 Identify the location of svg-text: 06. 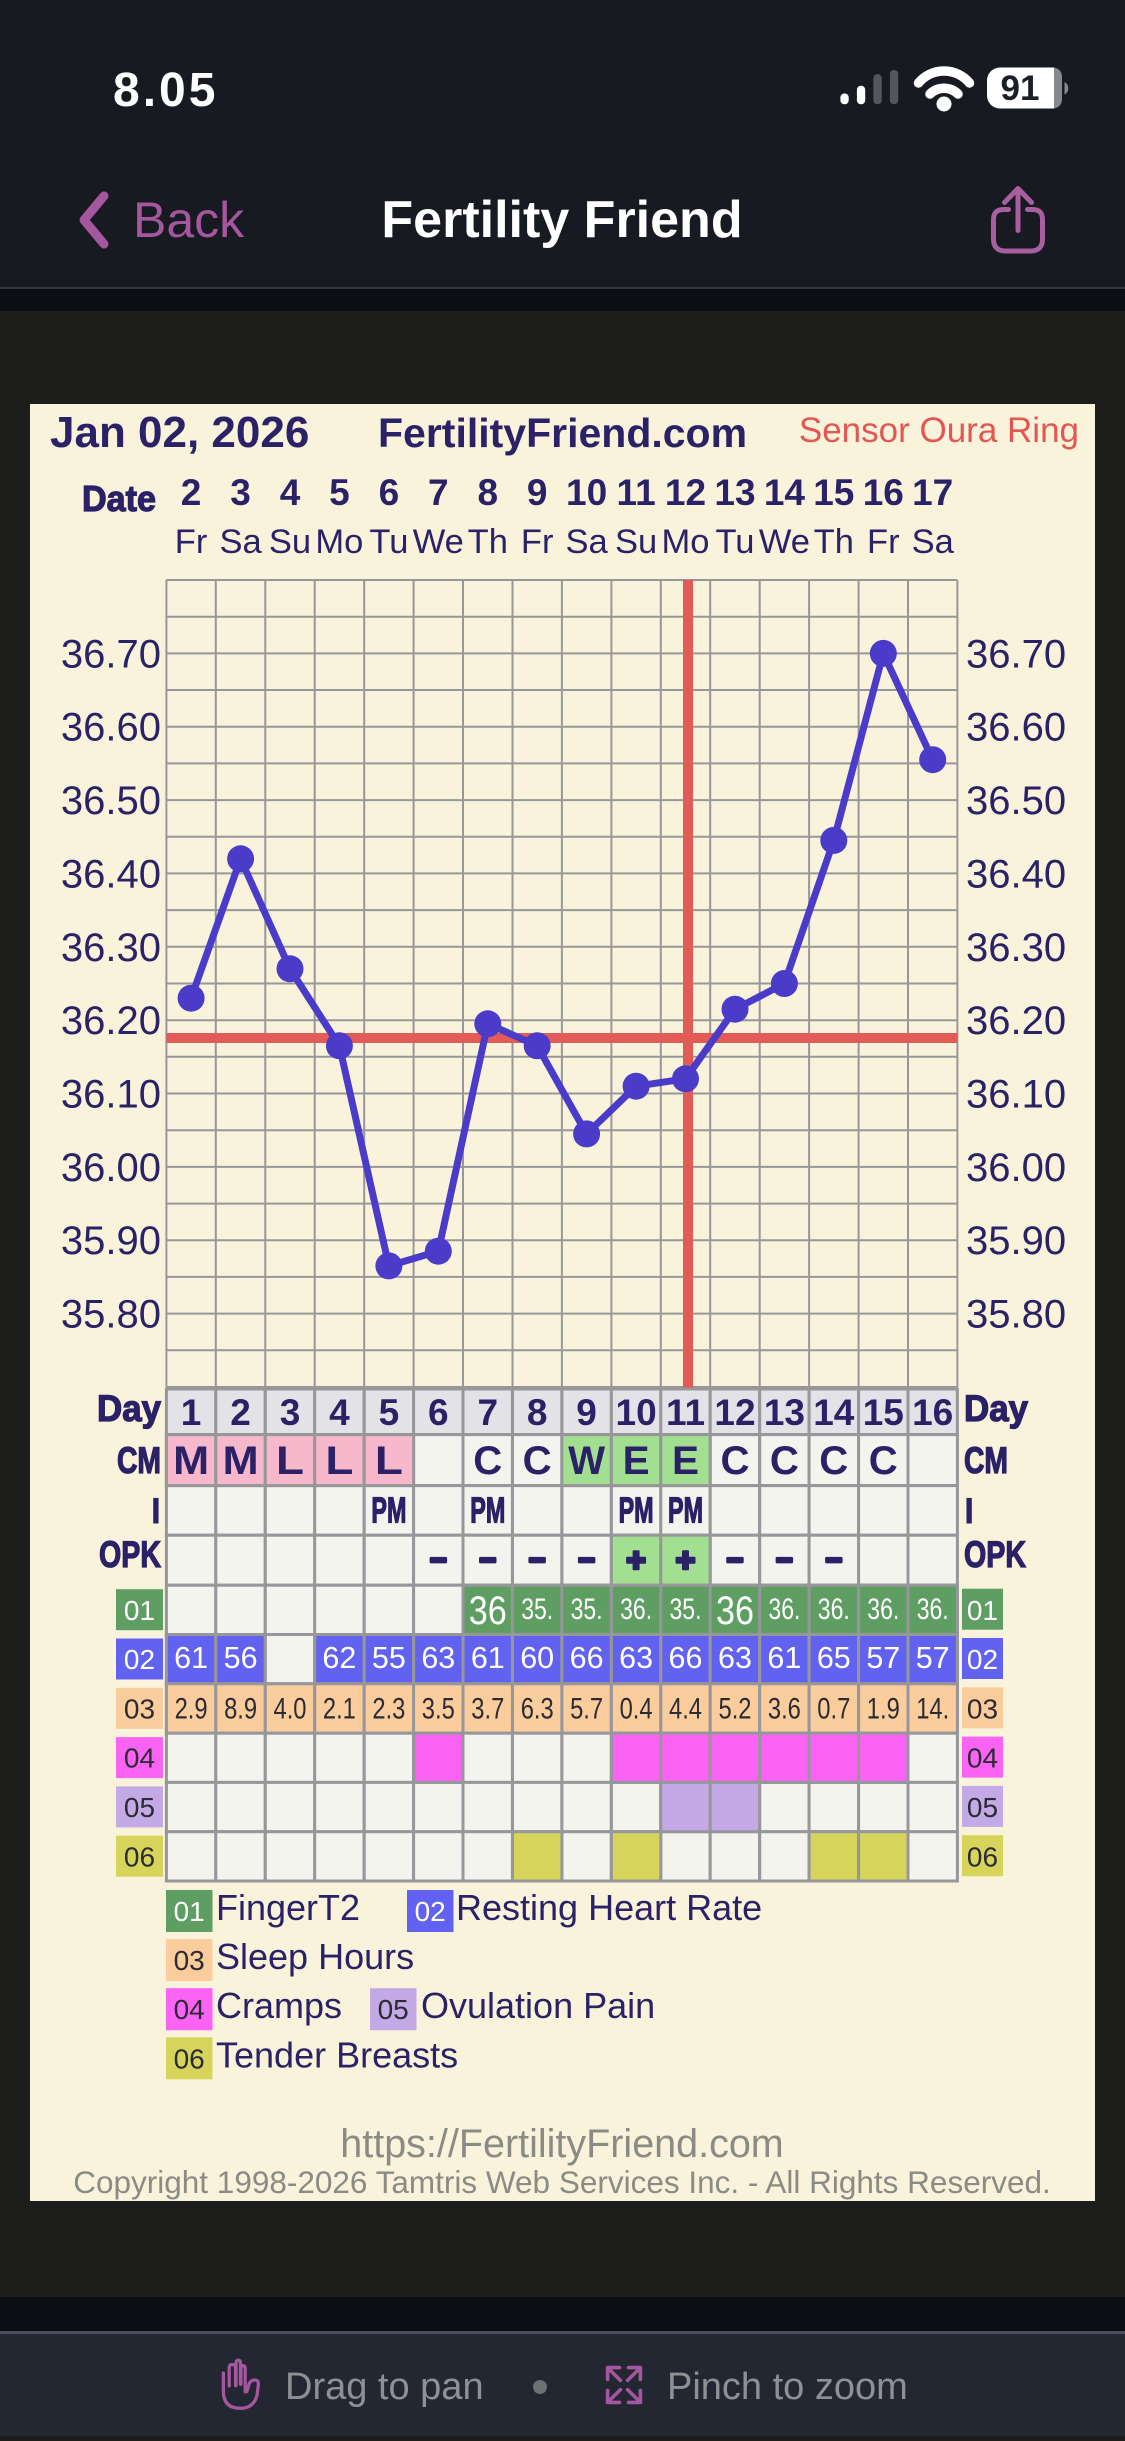
(189, 2058).